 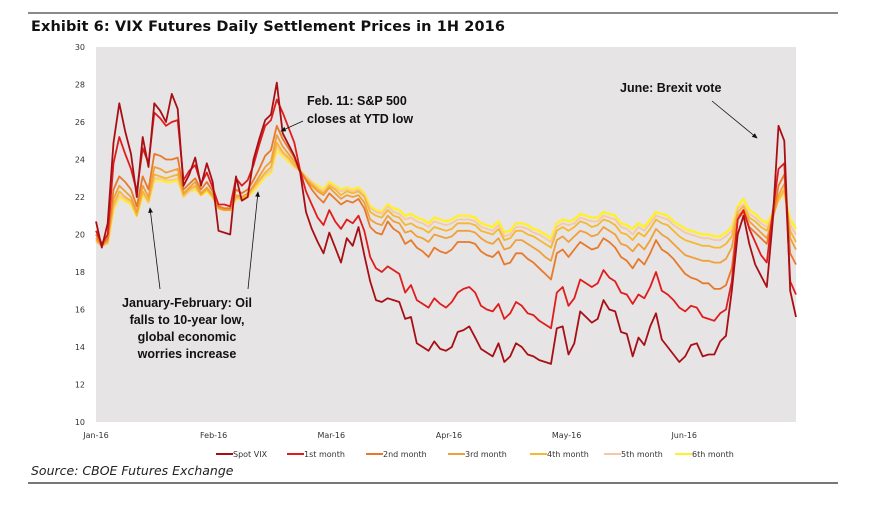 I want to click on legend-label: 2nd month, so click(x=405, y=454).